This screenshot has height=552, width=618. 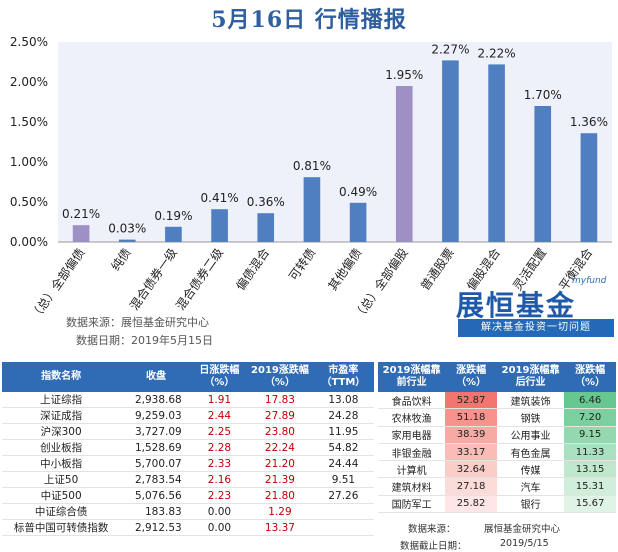 What do you see at coordinates (173, 216) in the screenshot?
I see `data-label: 0.19%` at bounding box center [173, 216].